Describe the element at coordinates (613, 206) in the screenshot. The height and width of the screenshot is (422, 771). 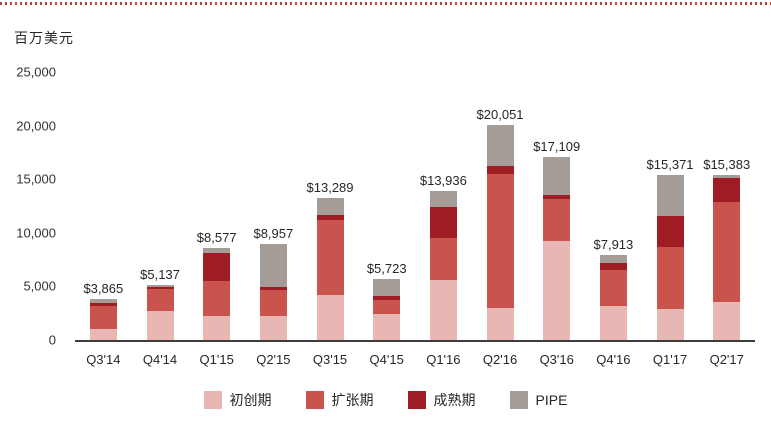
I see `bar-column: $7,913` at that location.